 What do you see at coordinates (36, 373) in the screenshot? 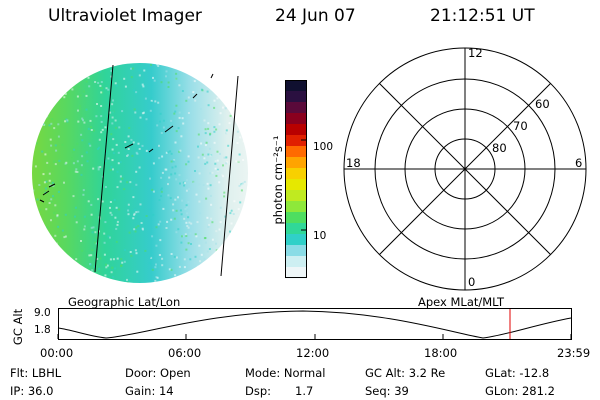
I see `filter-status: Flt: LBHL` at bounding box center [36, 373].